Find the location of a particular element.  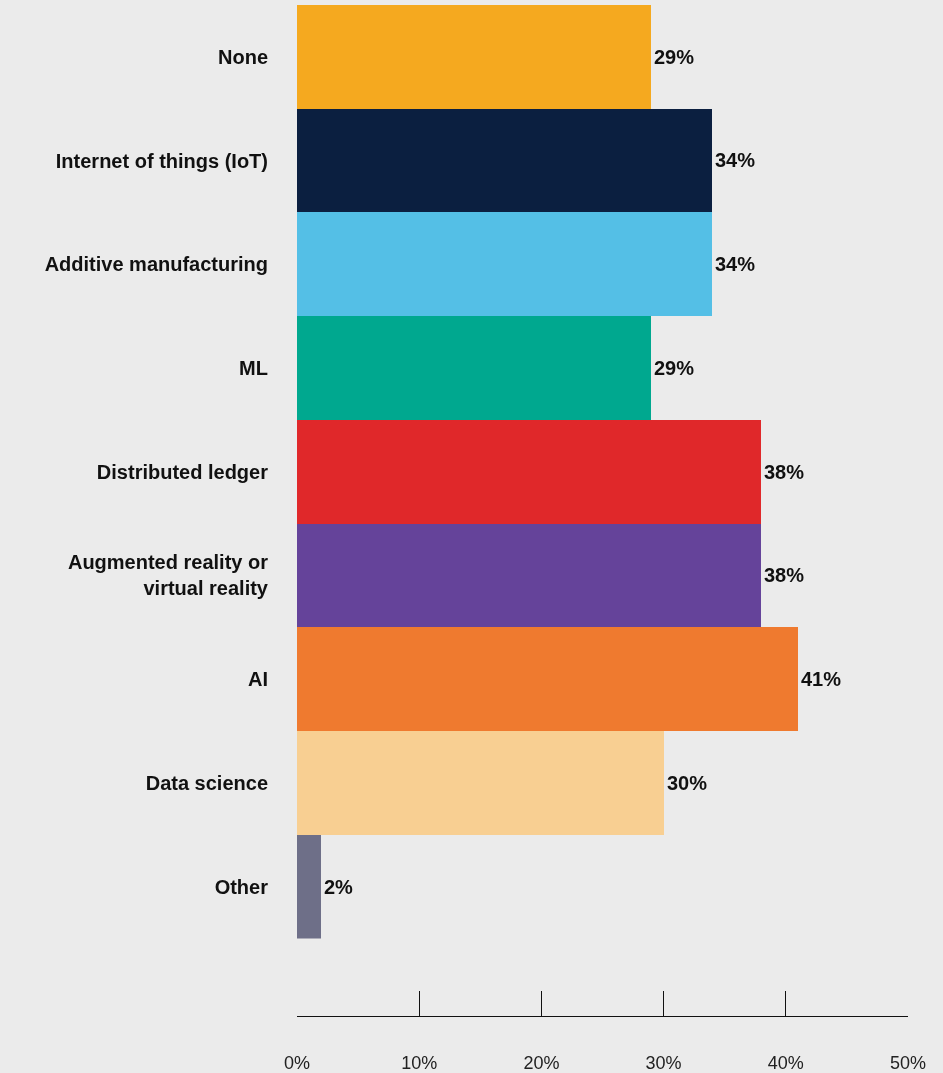

y-tick-label: Distributed ledger is located at coordinates (182, 471).